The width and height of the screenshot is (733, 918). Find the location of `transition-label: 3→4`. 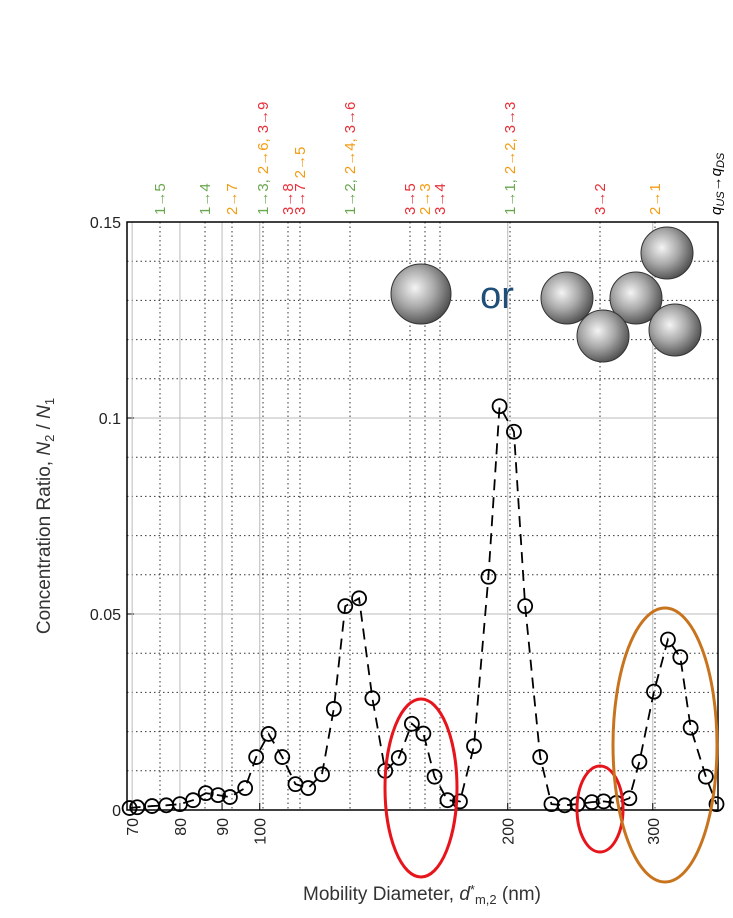

transition-label: 3→4 is located at coordinates (440, 199).